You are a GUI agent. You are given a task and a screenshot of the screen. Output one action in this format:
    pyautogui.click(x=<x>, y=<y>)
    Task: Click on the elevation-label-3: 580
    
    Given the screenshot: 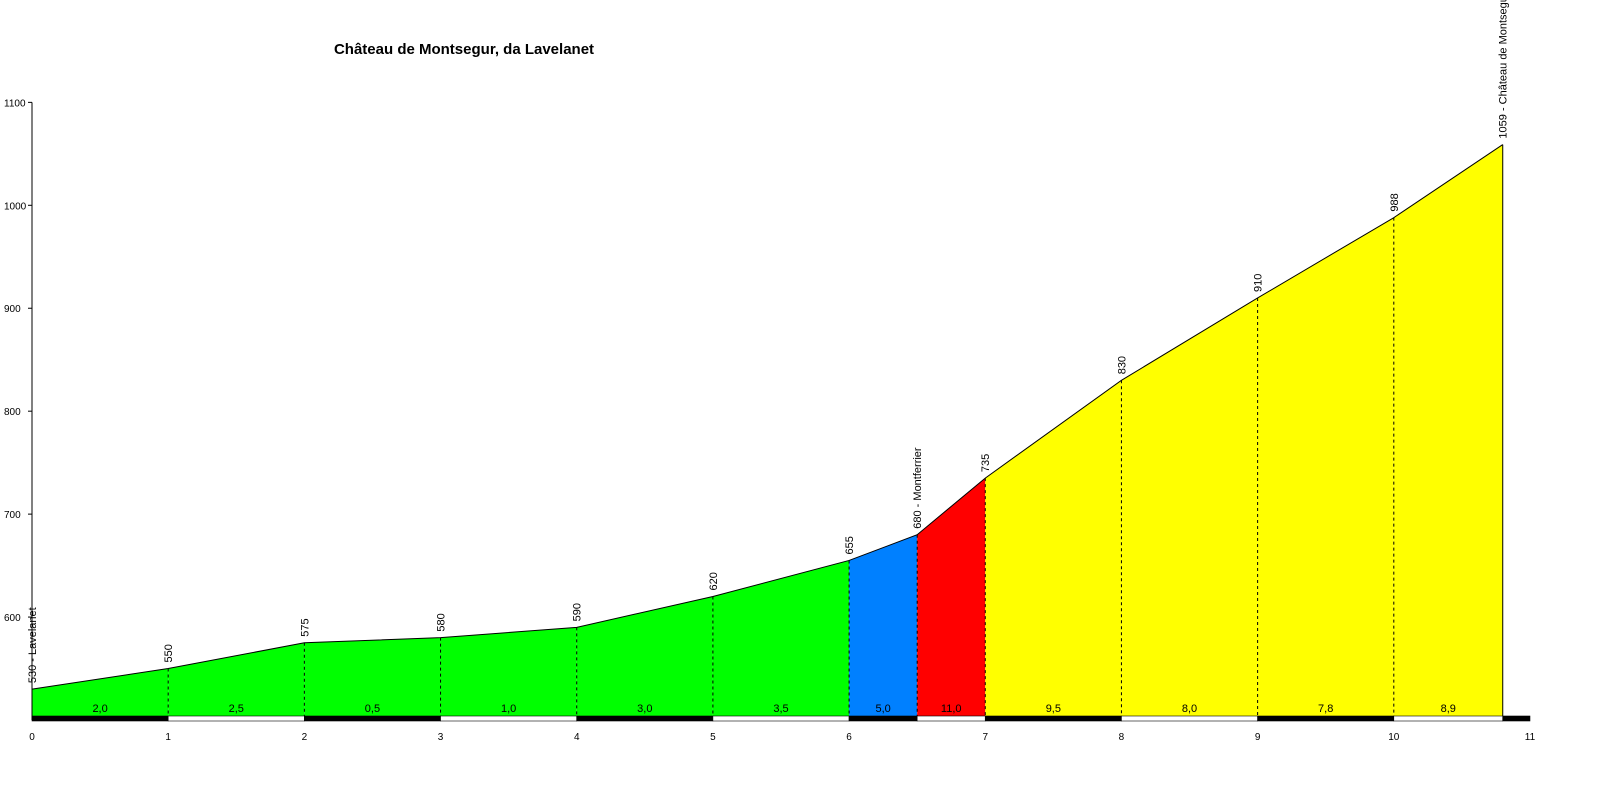 What is the action you would take?
    pyautogui.click(x=442, y=622)
    